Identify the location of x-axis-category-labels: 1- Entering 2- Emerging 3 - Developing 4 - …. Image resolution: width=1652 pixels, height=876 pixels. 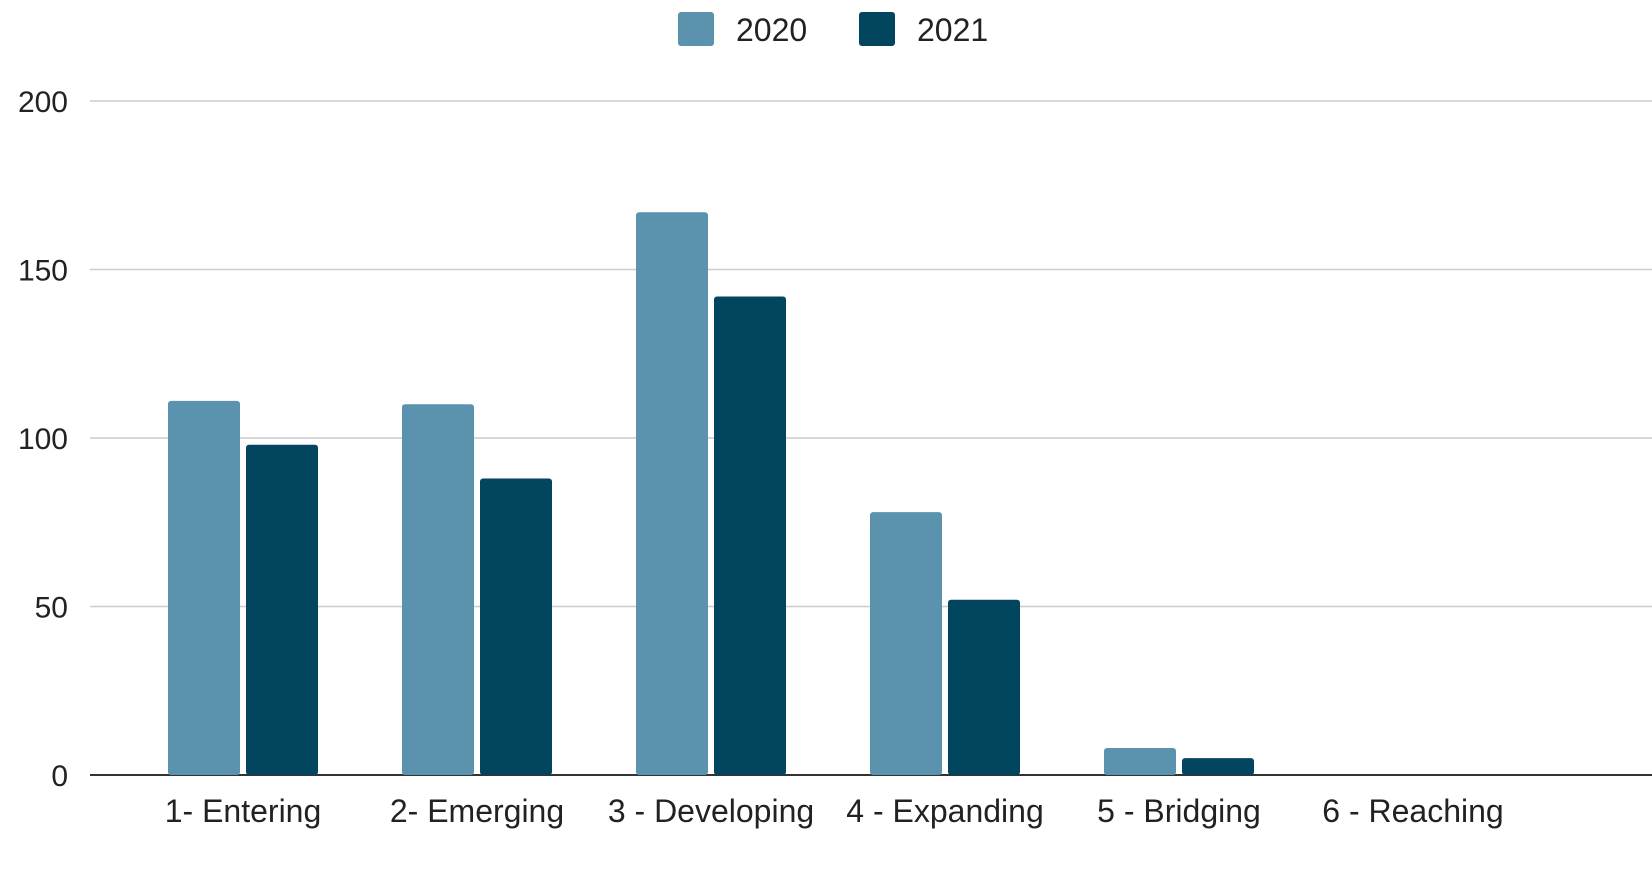
(834, 811).